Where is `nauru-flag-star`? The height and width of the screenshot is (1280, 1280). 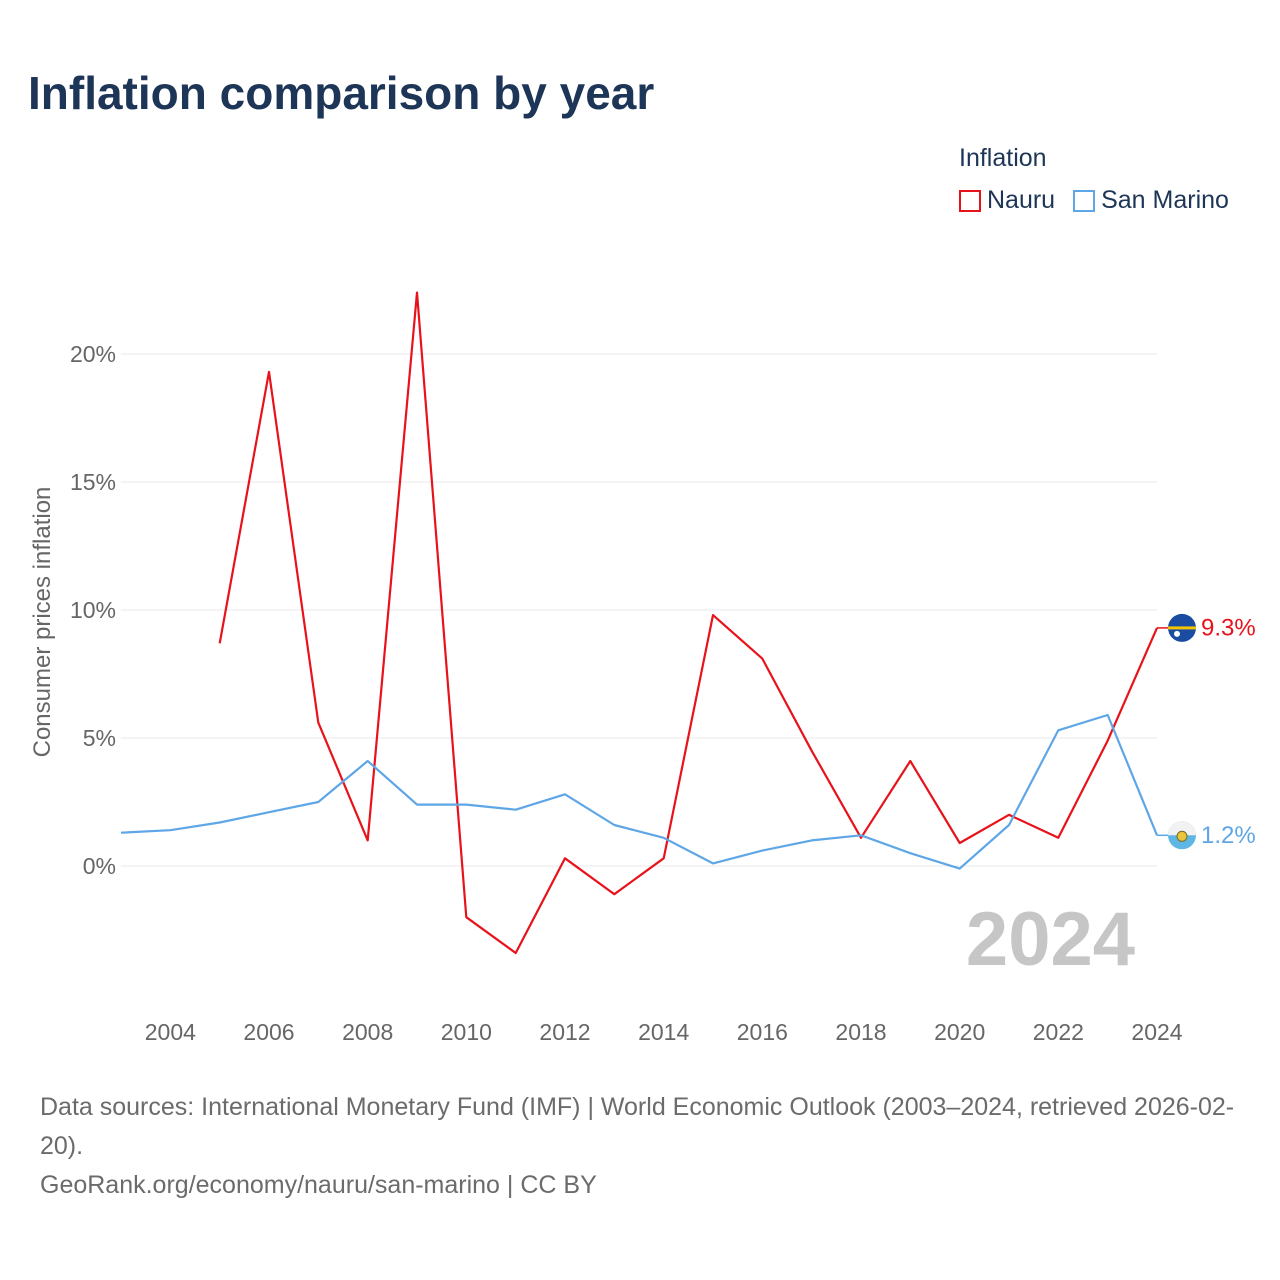 nauru-flag-star is located at coordinates (1177, 633).